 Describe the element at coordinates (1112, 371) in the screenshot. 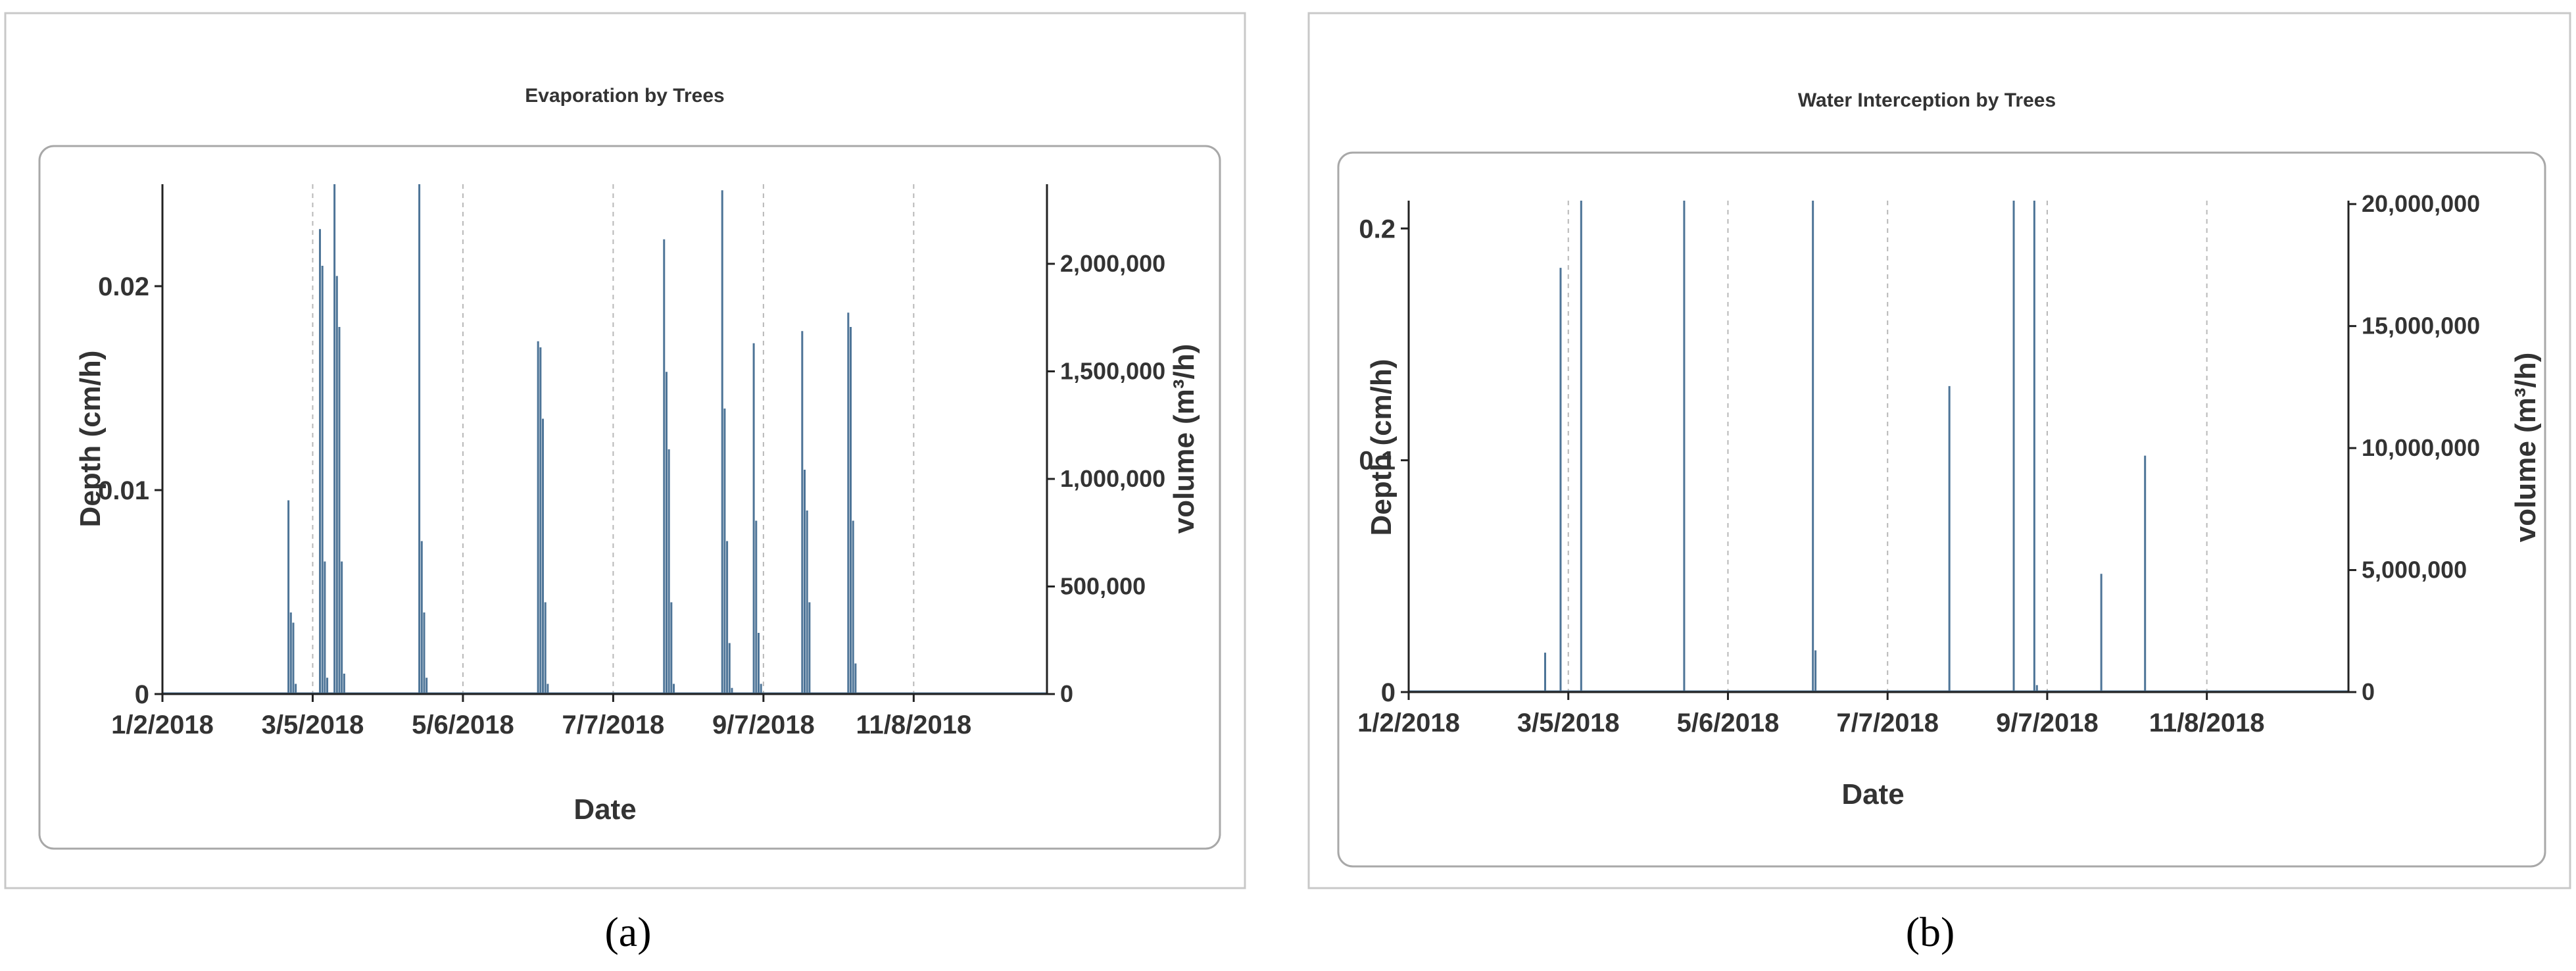

I see `y2-tick-label: 1,500,000` at that location.